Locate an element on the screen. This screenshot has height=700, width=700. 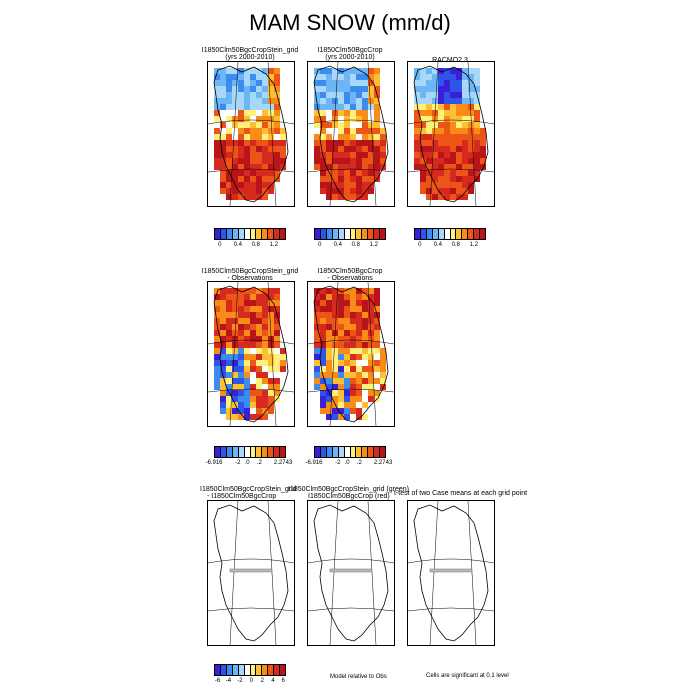
map-panel-r3c3 is located at coordinates (451, 573).